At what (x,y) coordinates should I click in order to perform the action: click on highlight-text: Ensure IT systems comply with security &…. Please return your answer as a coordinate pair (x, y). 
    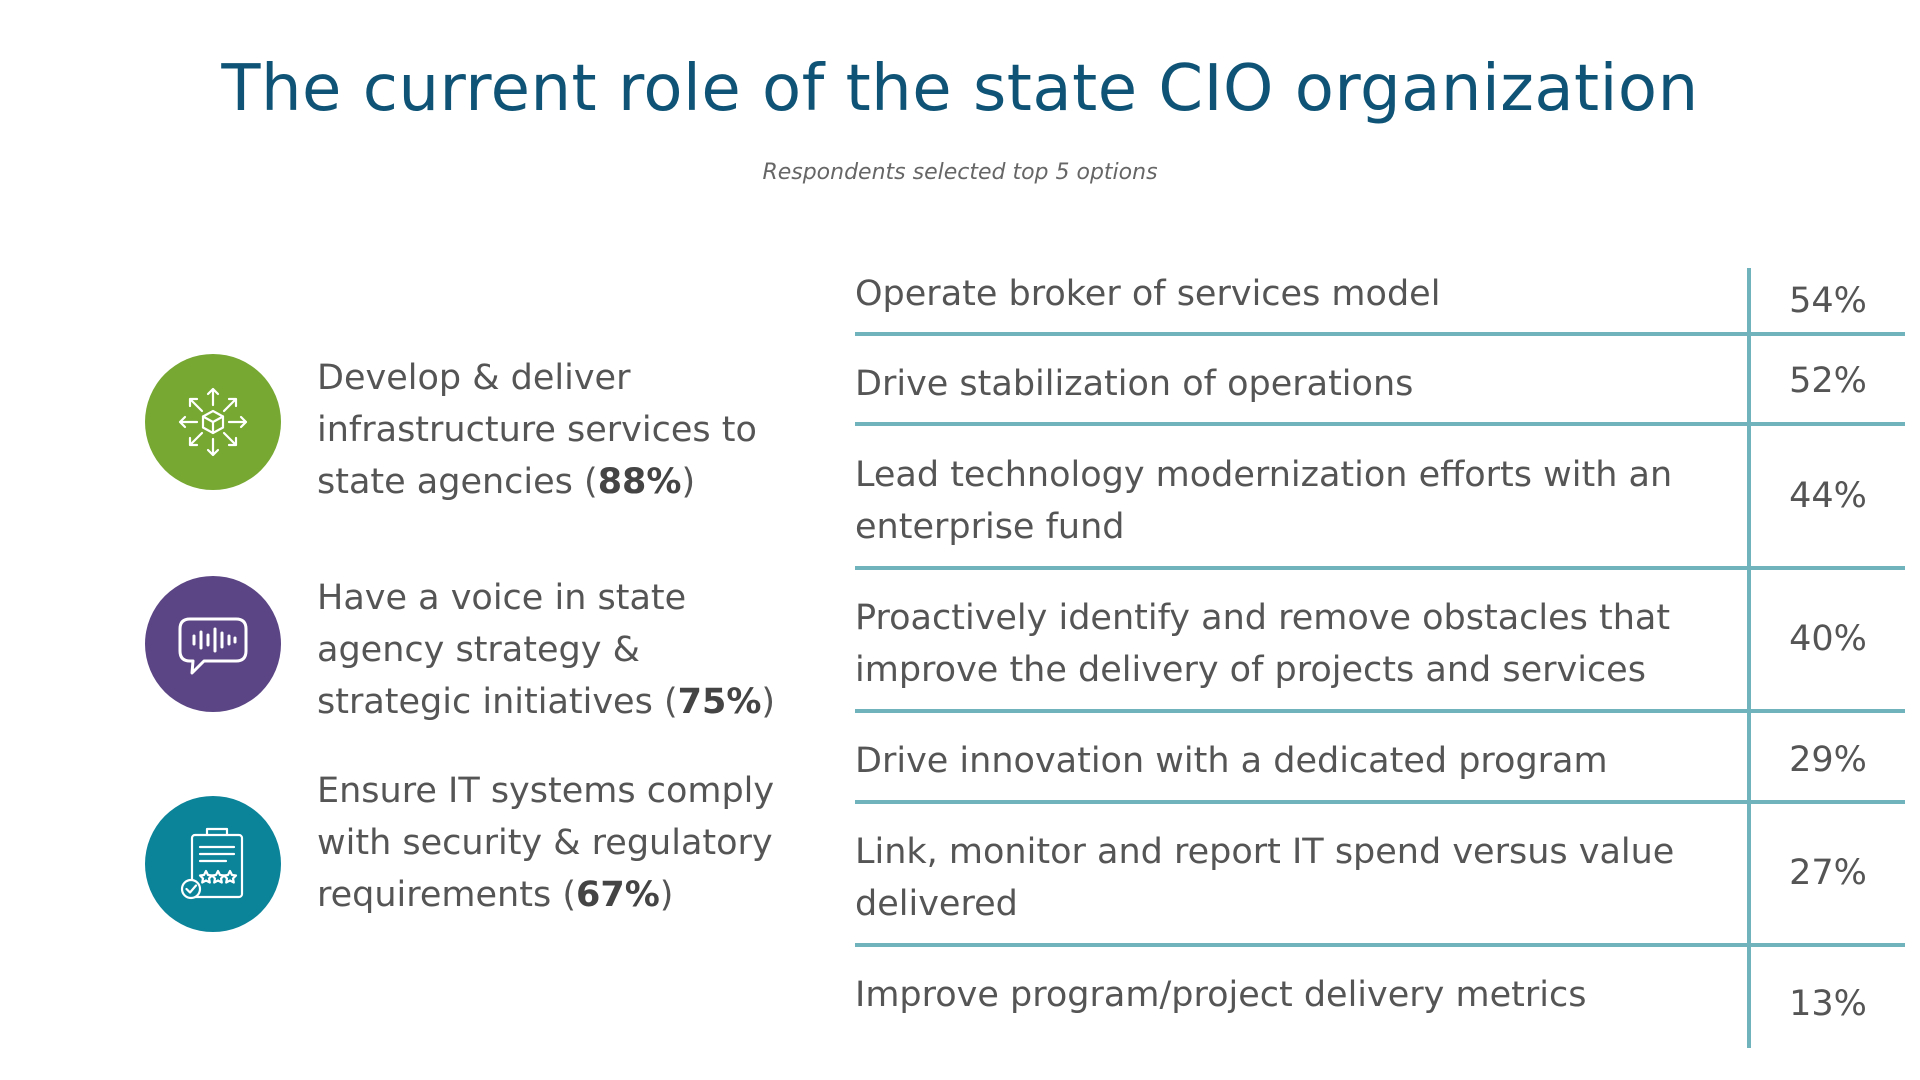
    Looking at the image, I should click on (546, 843).